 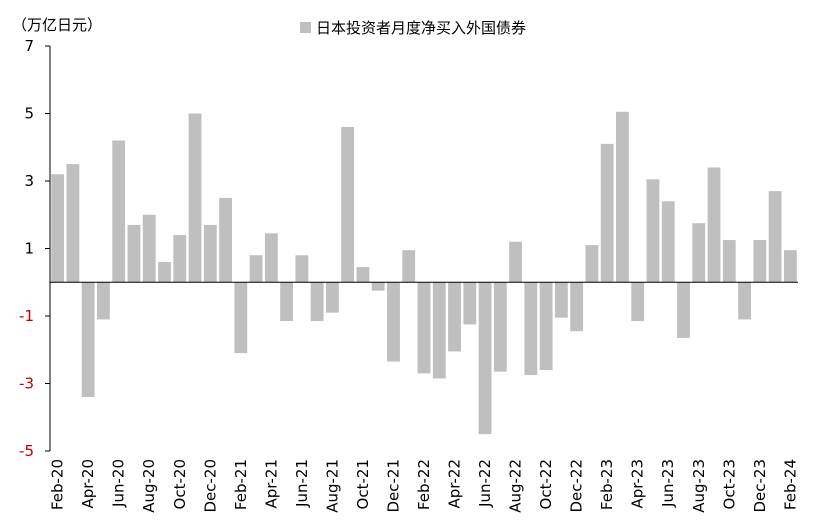 I want to click on x-tick-label: Dec-20, so click(x=210, y=486).